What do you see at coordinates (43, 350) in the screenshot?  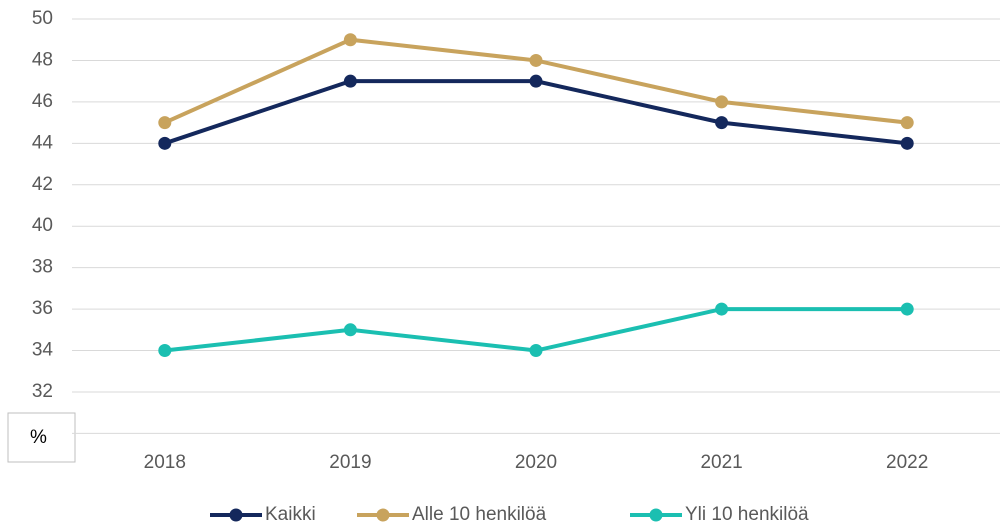 I see `y-tick-label: 34` at bounding box center [43, 350].